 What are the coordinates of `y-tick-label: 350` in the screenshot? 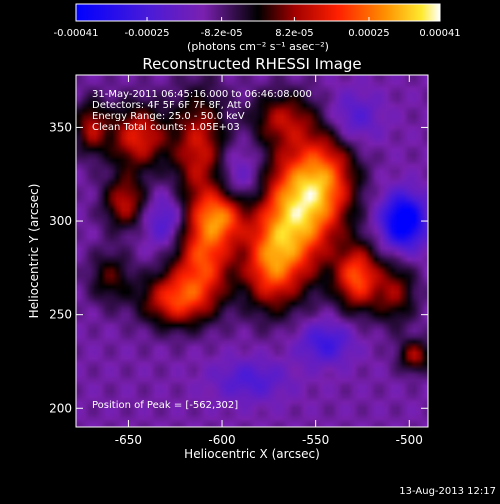 It's located at (60, 127).